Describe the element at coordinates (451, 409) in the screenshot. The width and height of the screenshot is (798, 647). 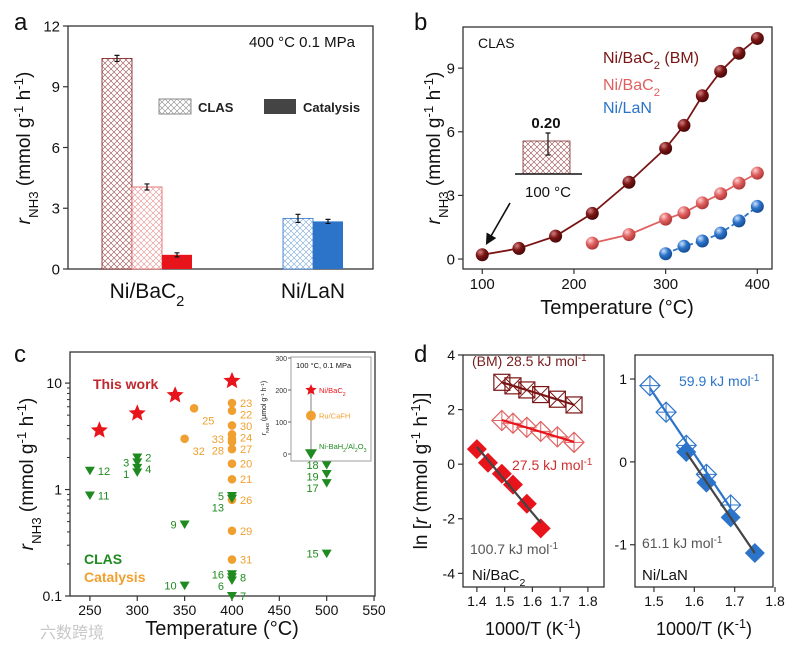
I see `y-tick-label: 2` at that location.